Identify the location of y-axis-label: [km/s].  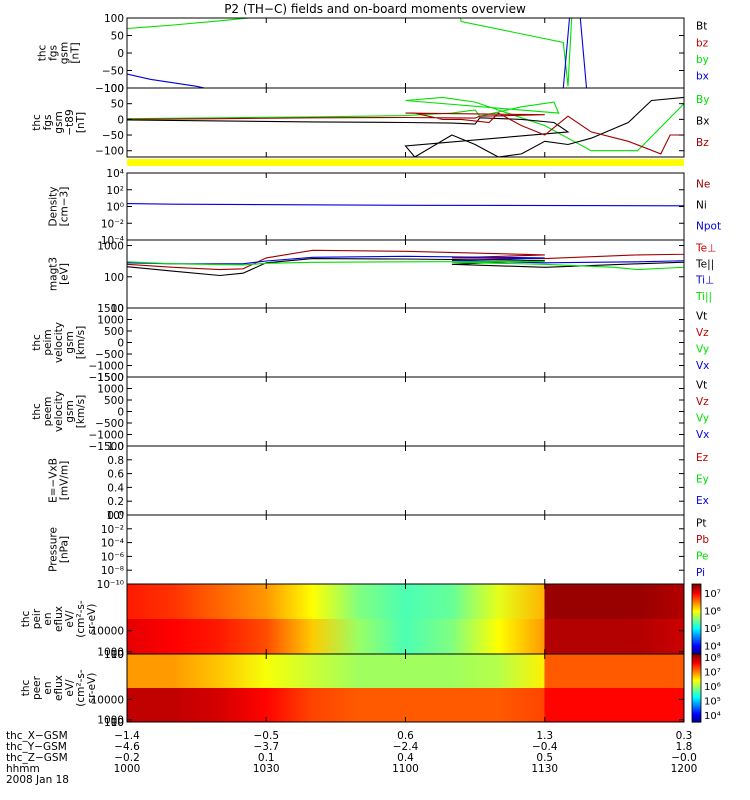
(81, 412).